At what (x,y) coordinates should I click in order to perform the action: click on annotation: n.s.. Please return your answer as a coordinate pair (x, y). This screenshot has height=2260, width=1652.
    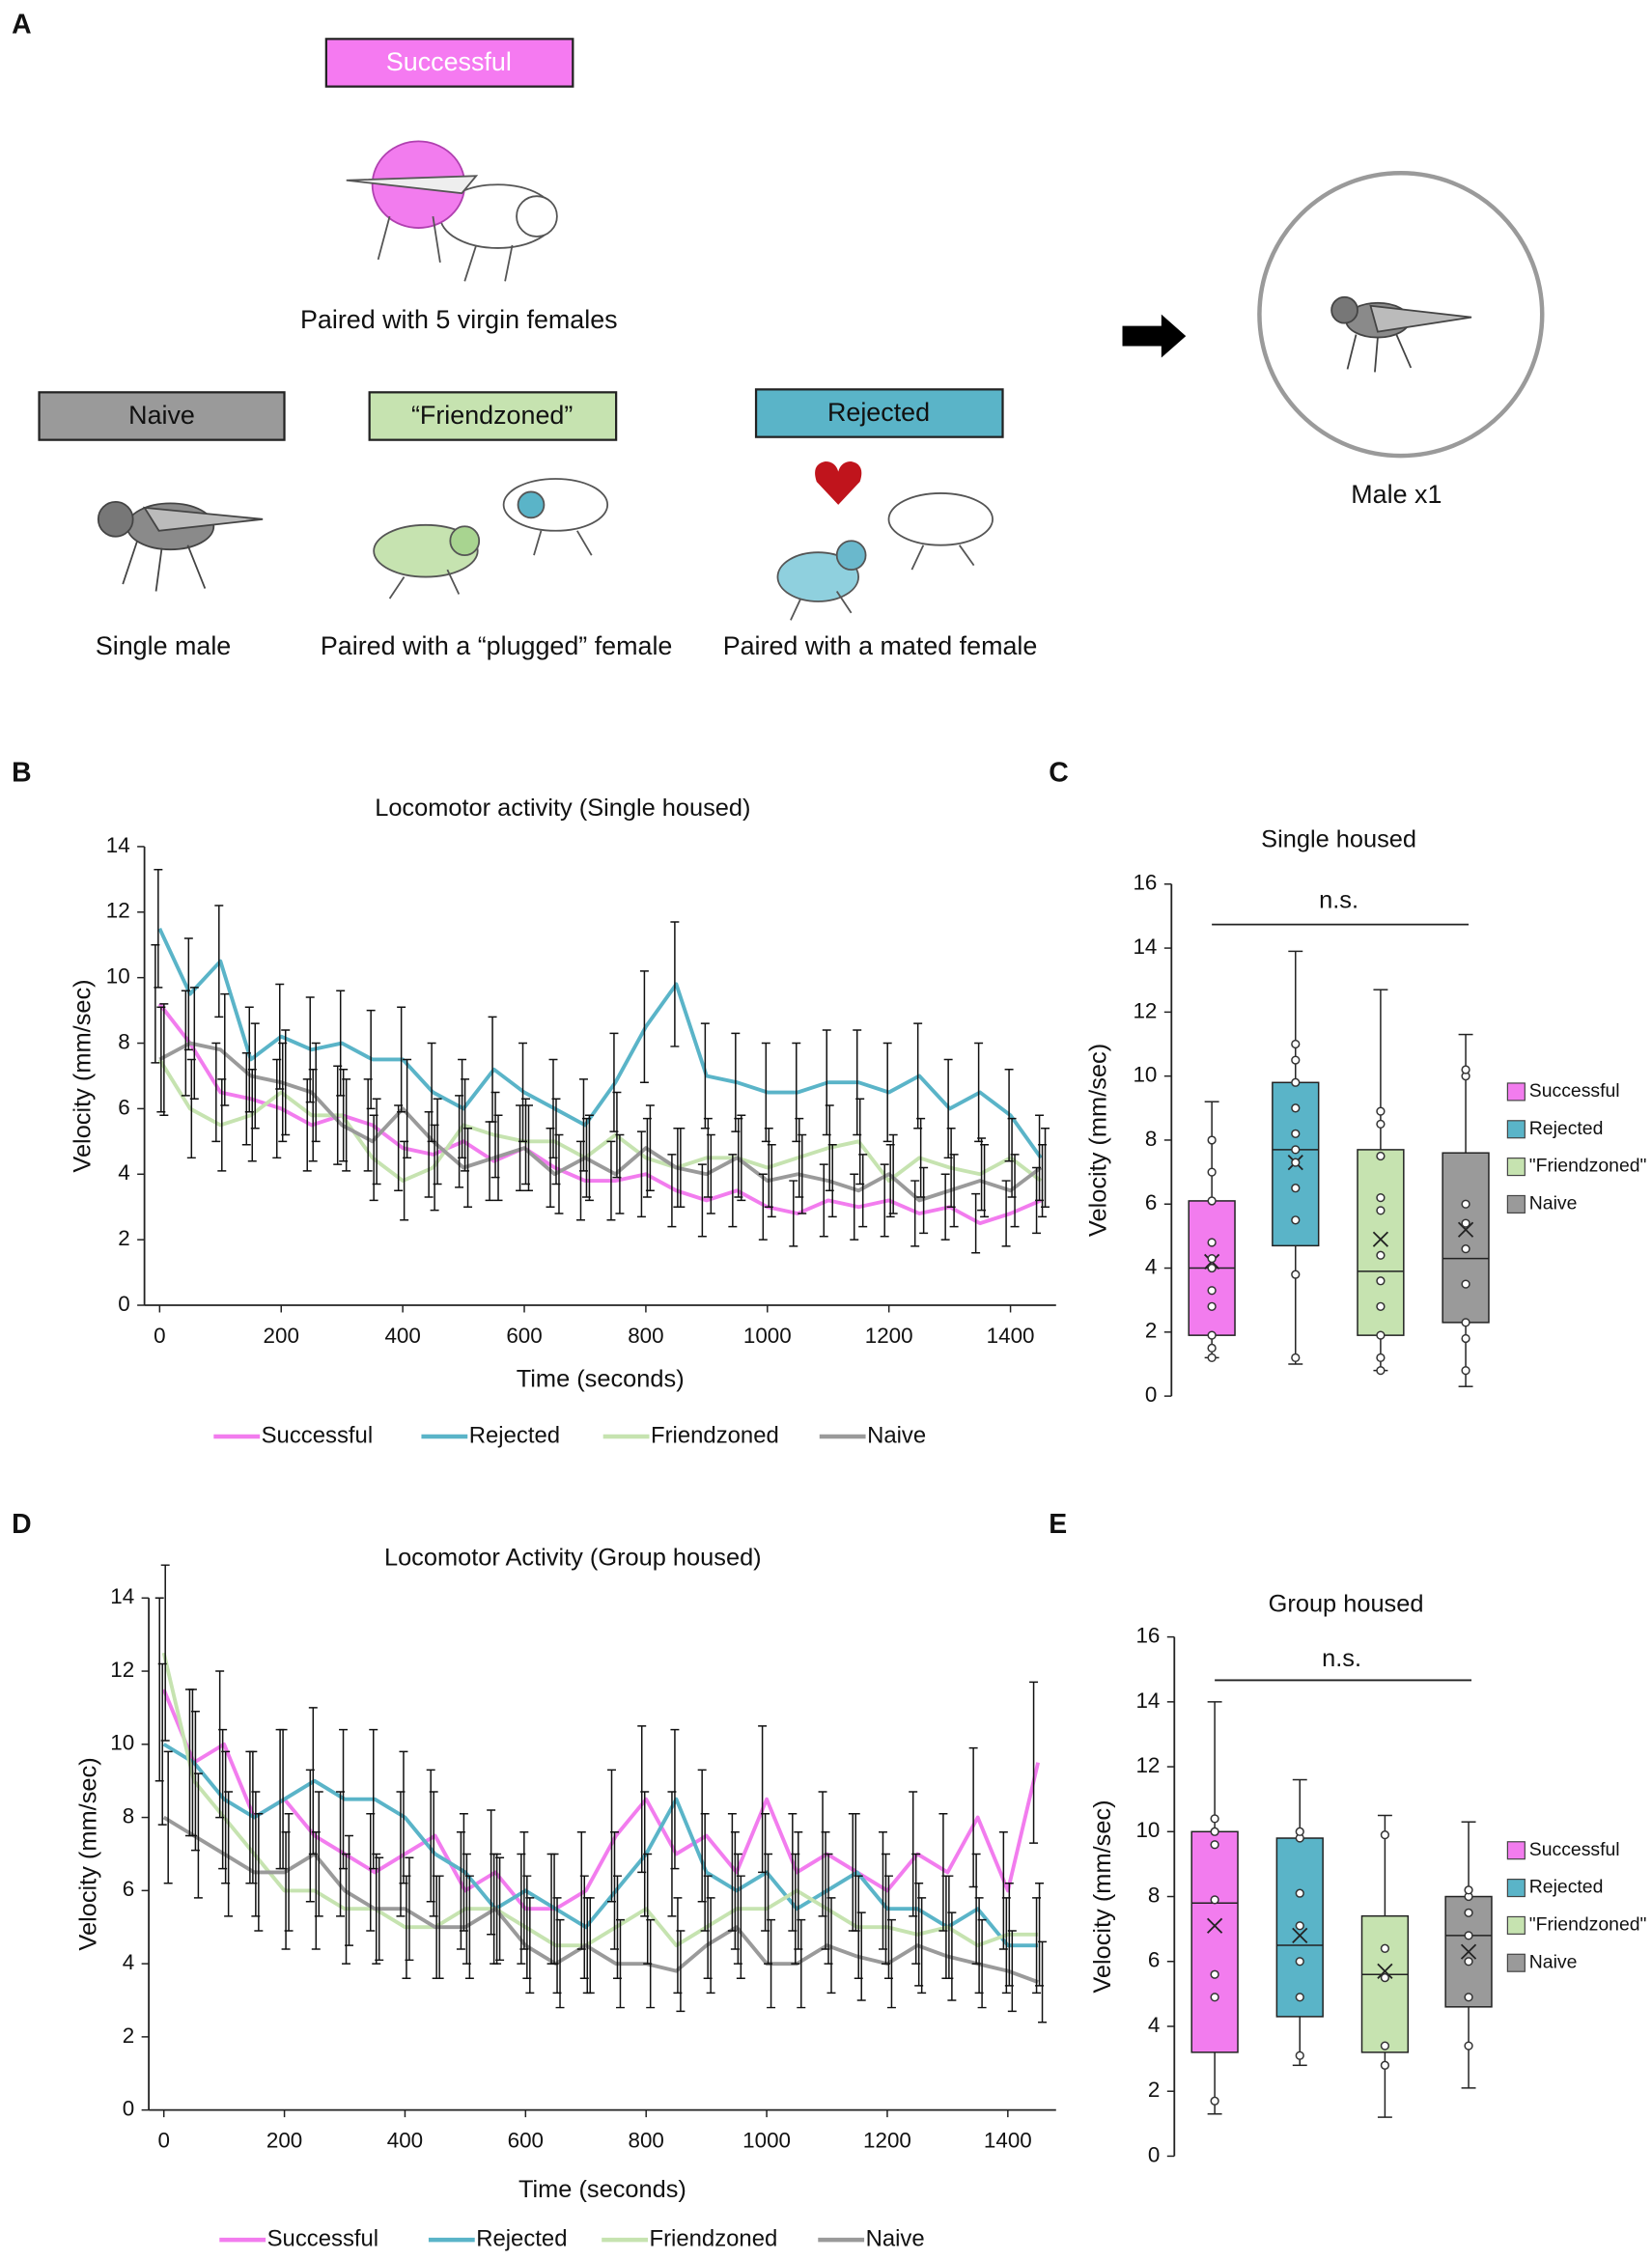
    Looking at the image, I should click on (1339, 899).